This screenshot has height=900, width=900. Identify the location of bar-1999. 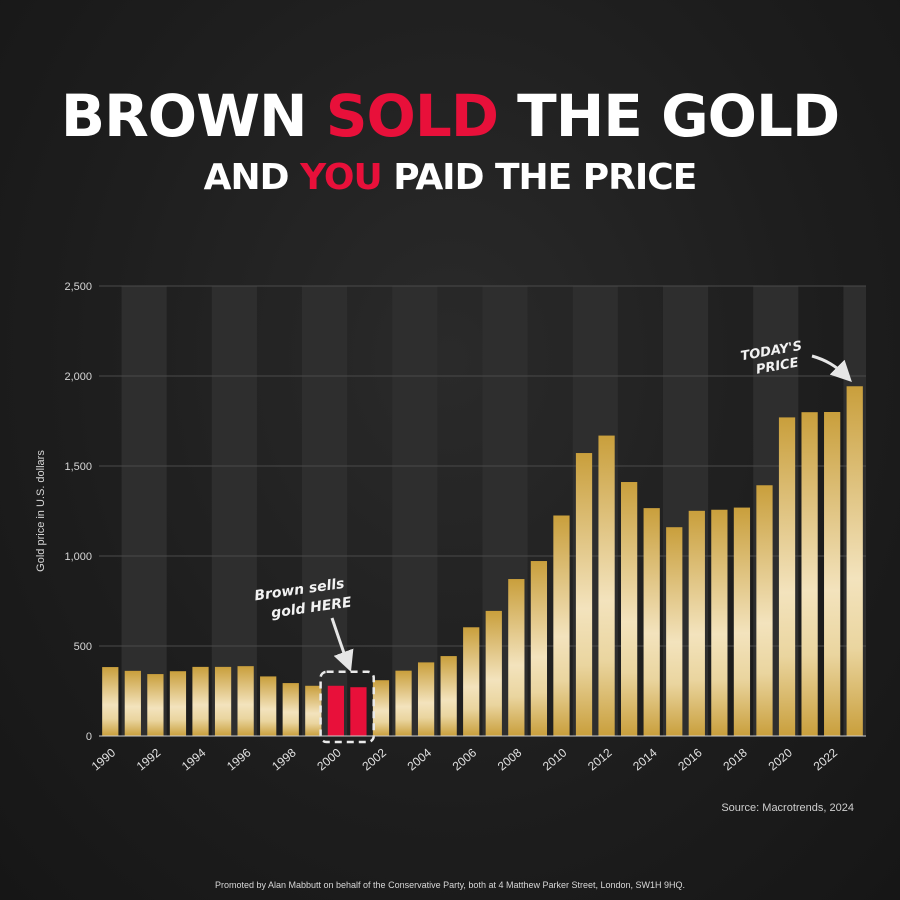
(313, 710).